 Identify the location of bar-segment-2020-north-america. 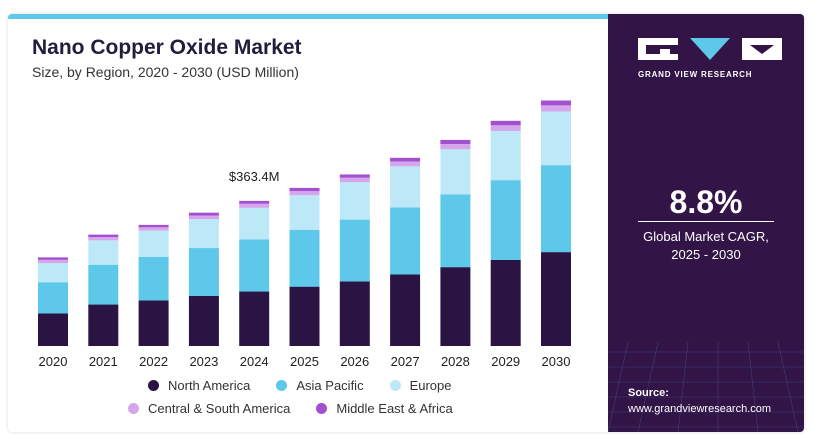
(53, 329).